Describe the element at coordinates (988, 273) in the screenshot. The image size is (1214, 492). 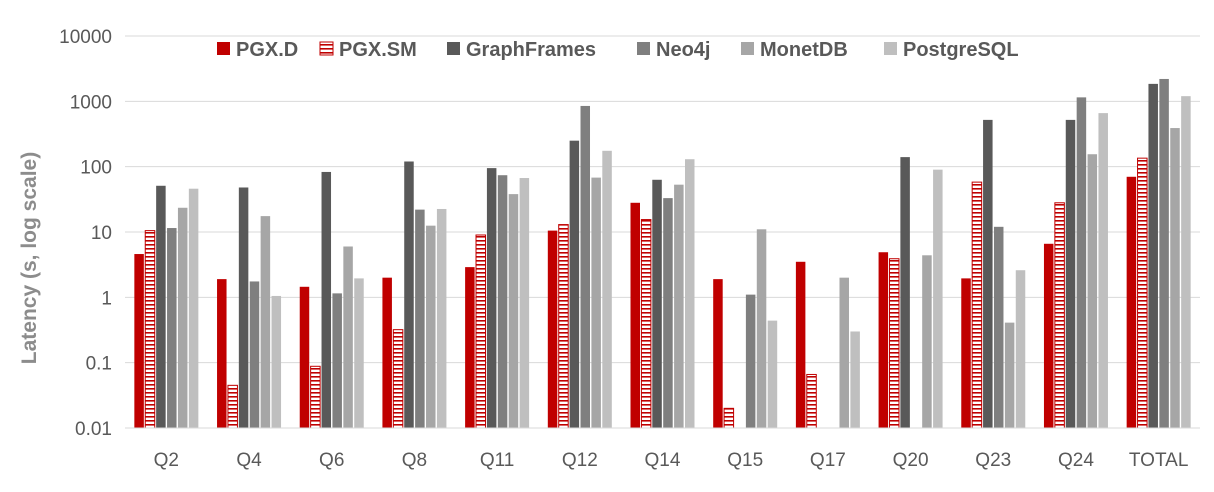
I see `bar-graphframes-q23` at that location.